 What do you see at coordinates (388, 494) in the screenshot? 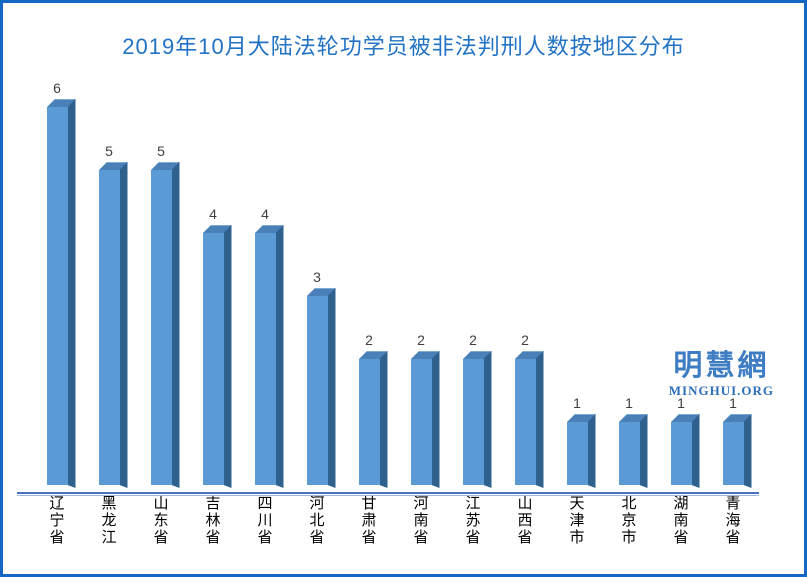
I see `x-axis-line` at bounding box center [388, 494].